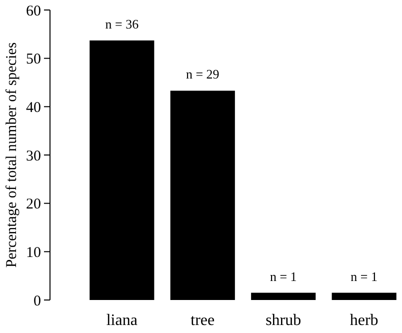  I want to click on y-tick-label: 0, so click(37, 301).